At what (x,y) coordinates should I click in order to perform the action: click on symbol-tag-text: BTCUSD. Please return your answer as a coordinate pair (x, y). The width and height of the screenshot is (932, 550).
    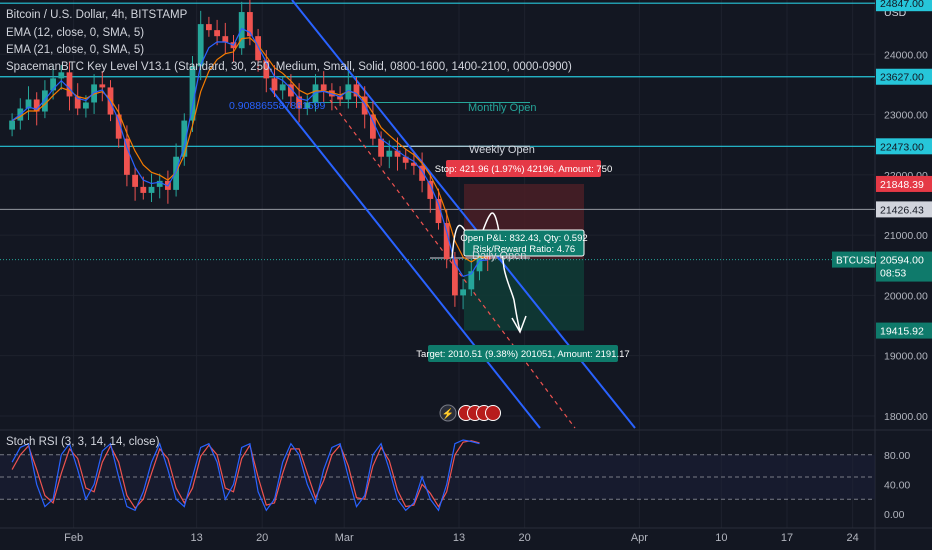
    Looking at the image, I should click on (856, 261).